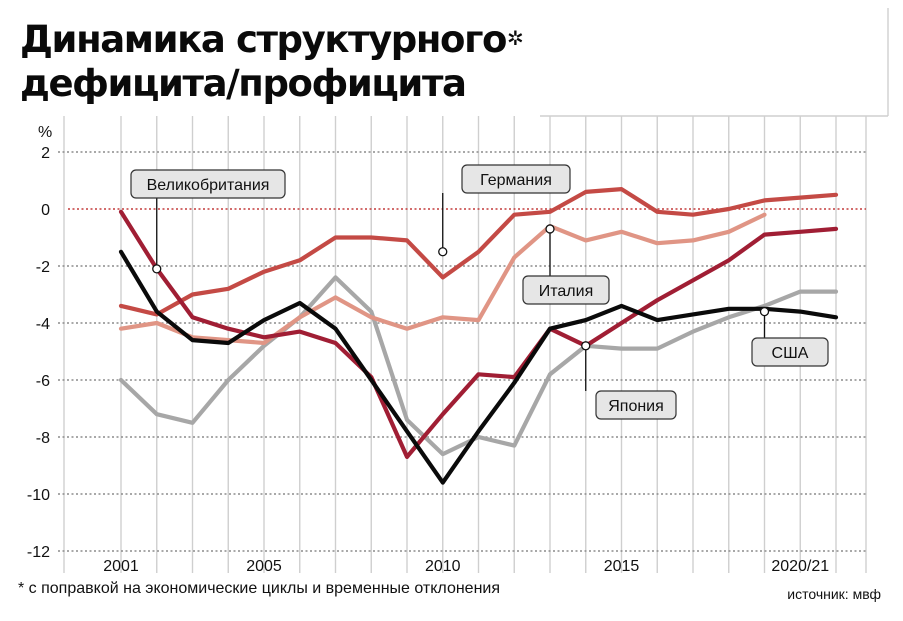 The image size is (903, 621). I want to click on callout-label: США, so click(790, 353).